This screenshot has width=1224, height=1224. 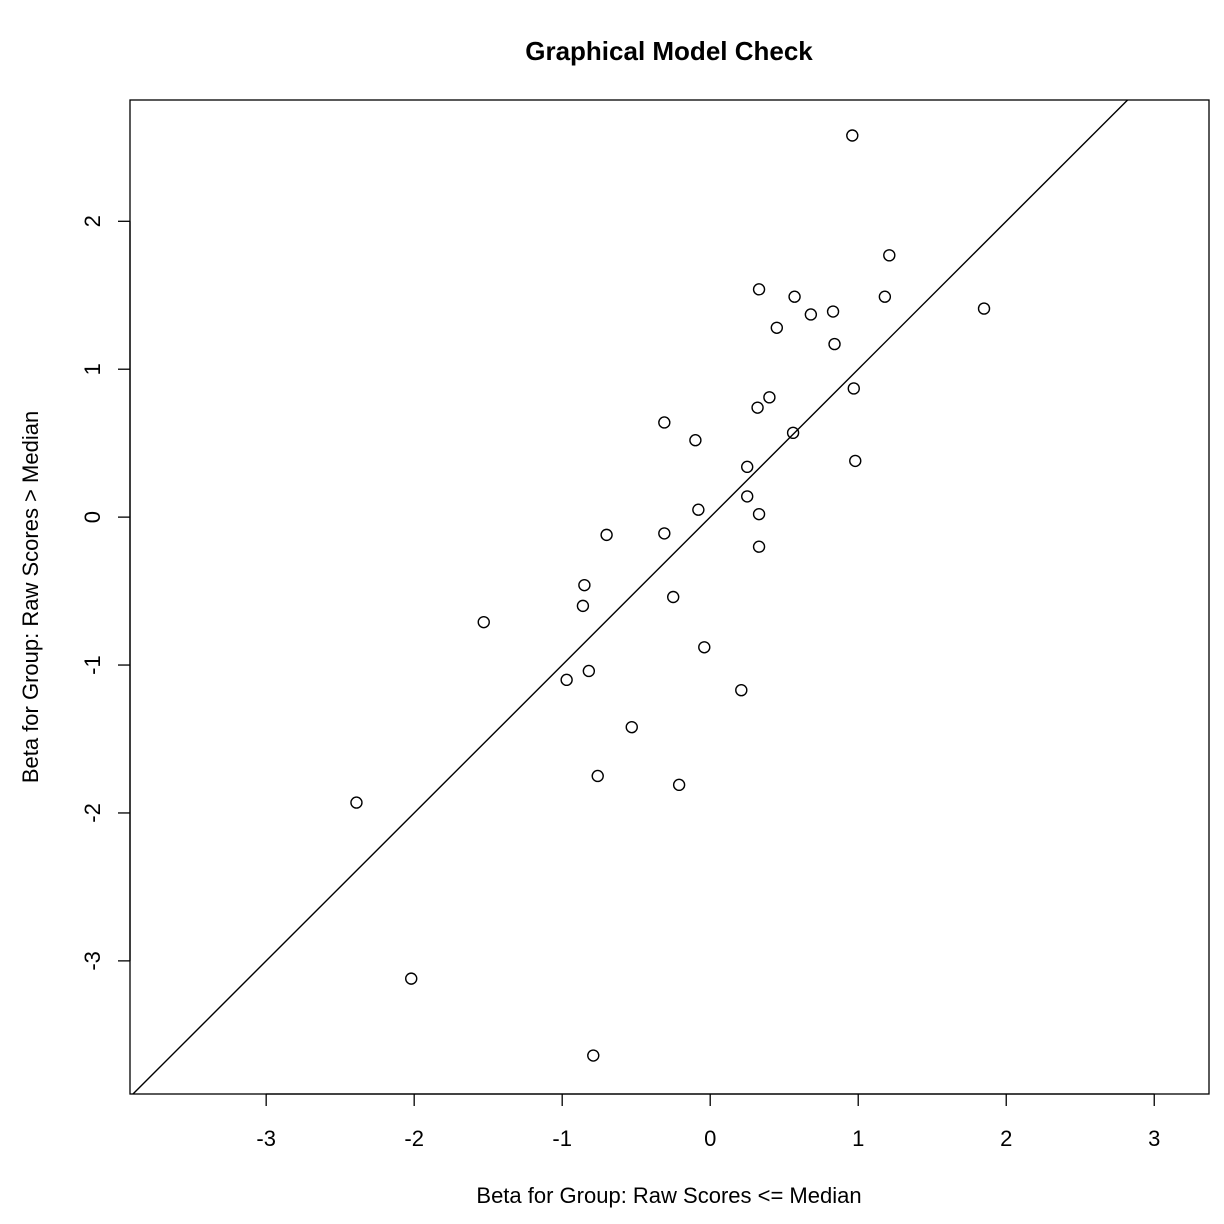 What do you see at coordinates (92, 369) in the screenshot?
I see `y-tick-label: 1` at bounding box center [92, 369].